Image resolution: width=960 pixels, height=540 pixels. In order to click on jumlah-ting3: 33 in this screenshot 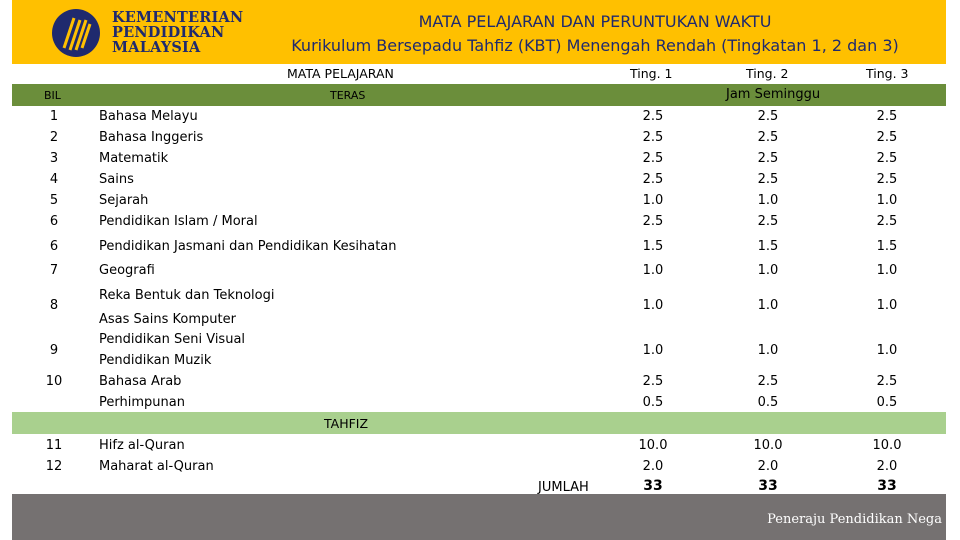, I will do `click(887, 486)`.